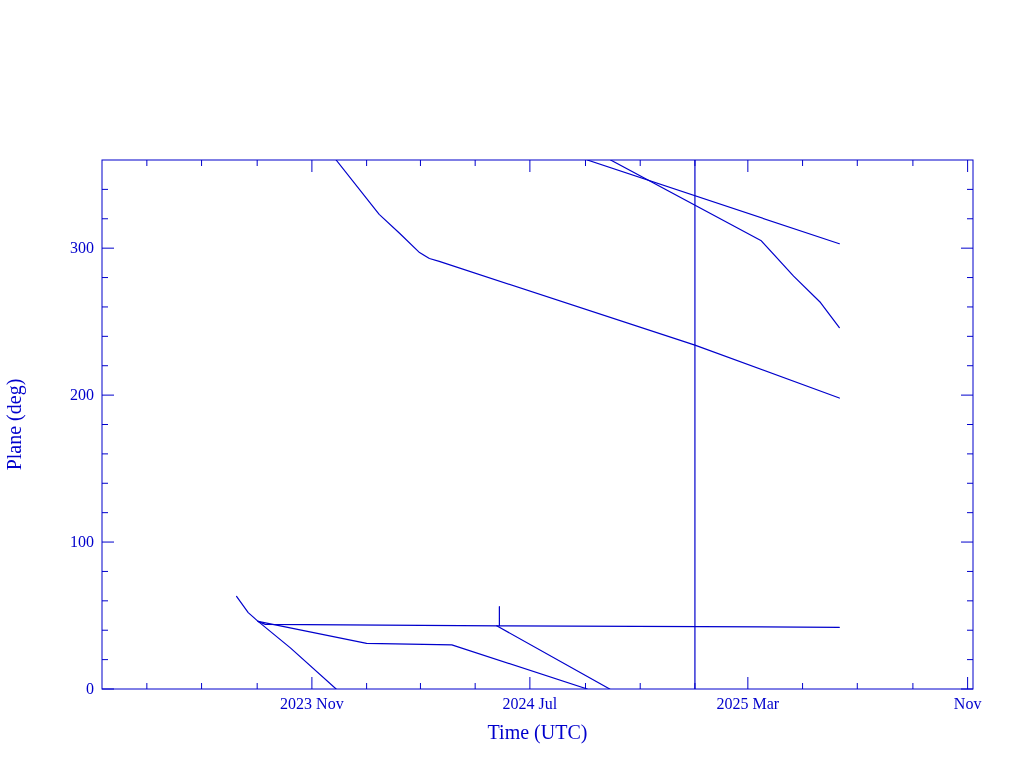  Describe the element at coordinates (82, 248) in the screenshot. I see `y-tick-label: 300` at that location.